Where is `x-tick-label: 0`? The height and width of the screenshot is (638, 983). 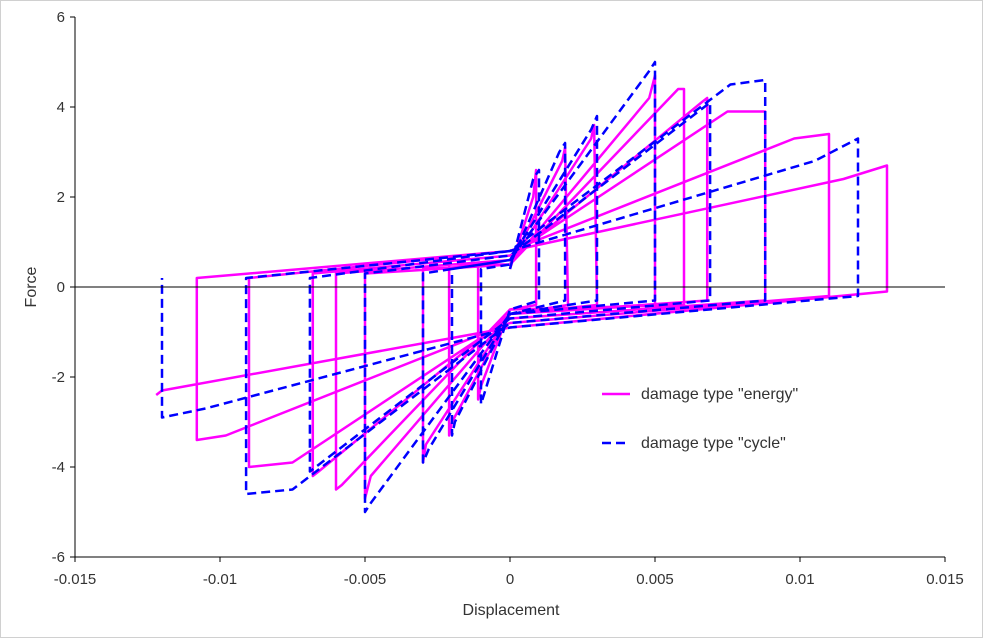
x-tick-label: 0 is located at coordinates (510, 579).